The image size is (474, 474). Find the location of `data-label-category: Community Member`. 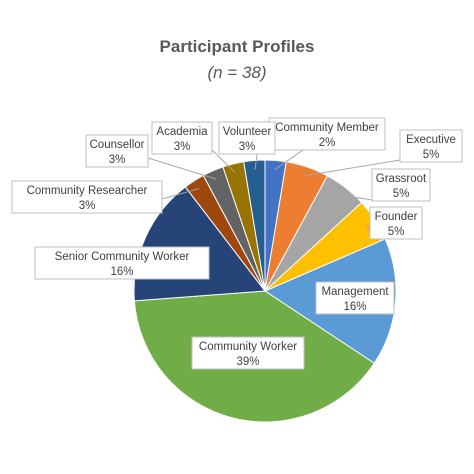

data-label-category: Community Member is located at coordinates (327, 128).